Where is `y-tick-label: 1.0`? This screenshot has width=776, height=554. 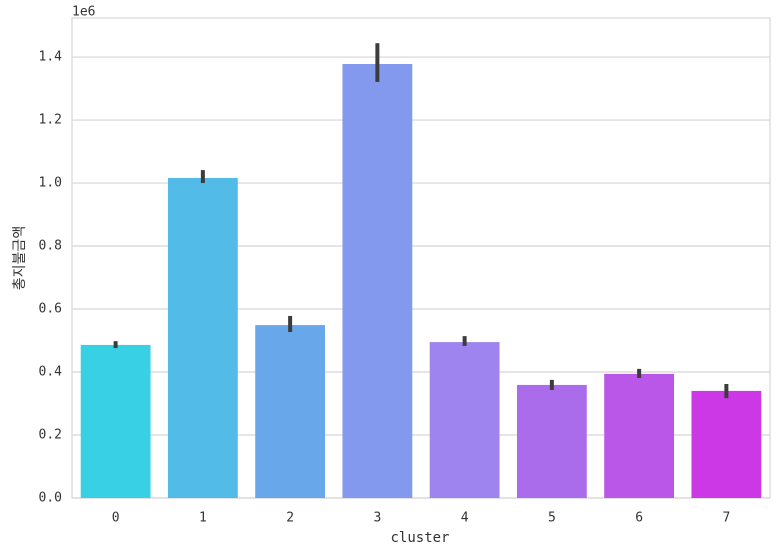
y-tick-label: 1.0 is located at coordinates (50, 183).